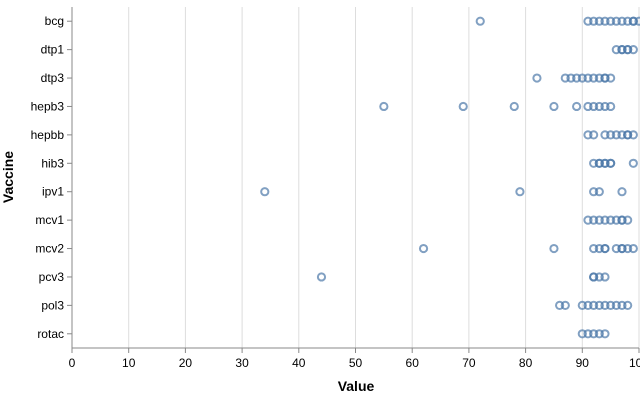 Image resolution: width=640 pixels, height=400 pixels. Describe the element at coordinates (49, 249) in the screenshot. I see `y-tick-label: mcv2` at that location.